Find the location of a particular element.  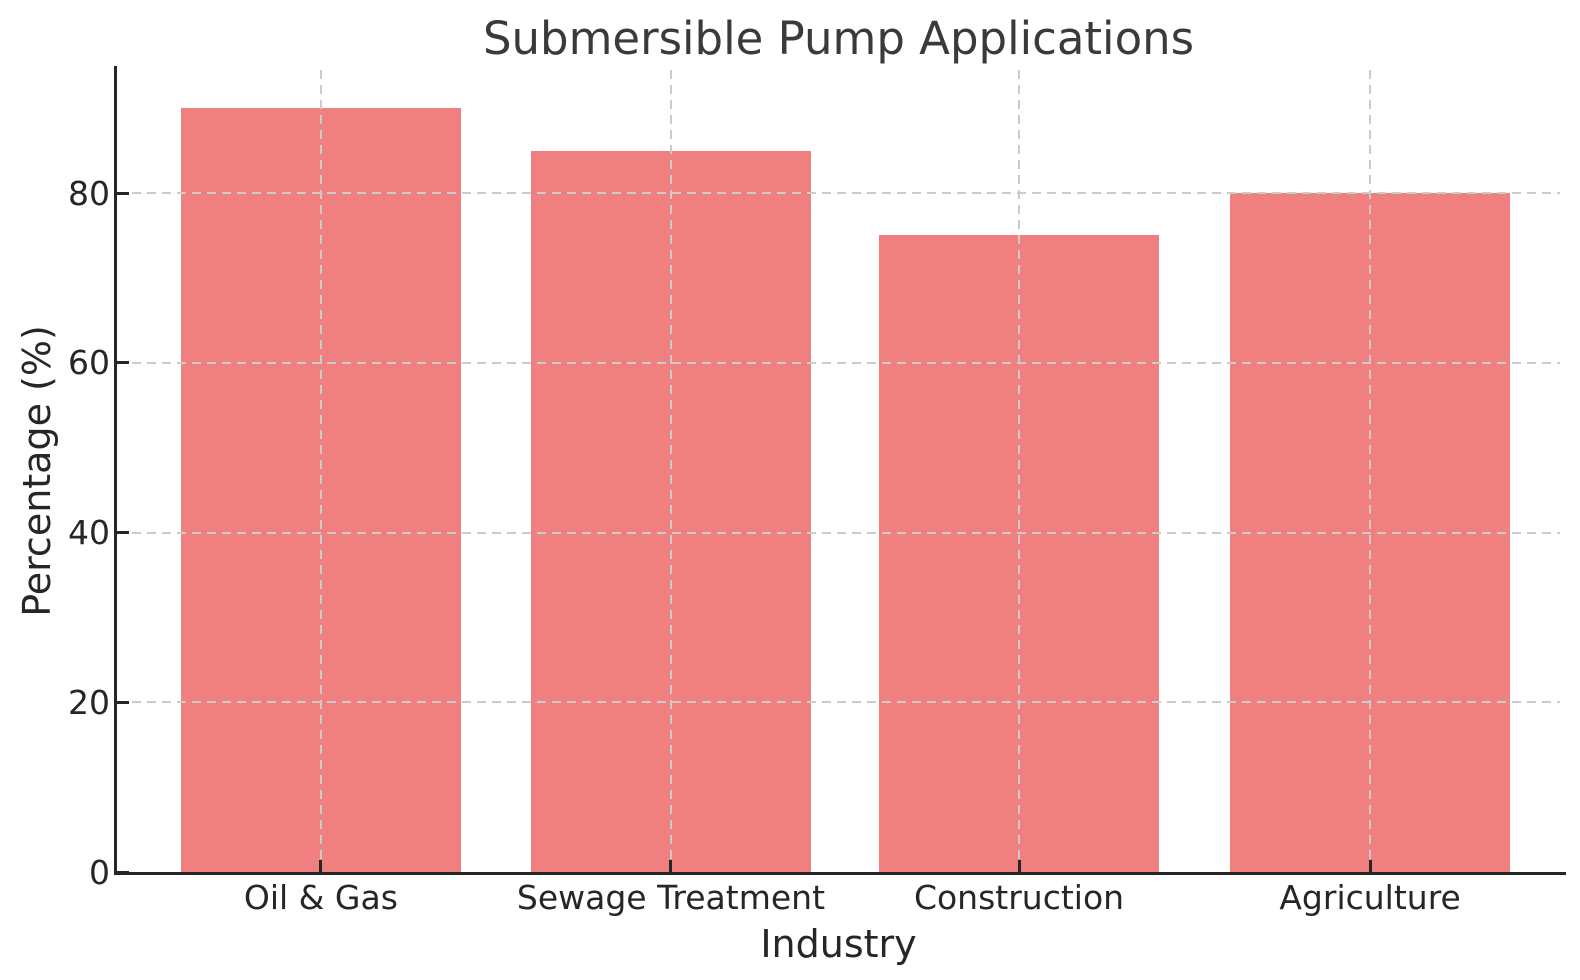

y-axis-spine is located at coordinates (115, 470).